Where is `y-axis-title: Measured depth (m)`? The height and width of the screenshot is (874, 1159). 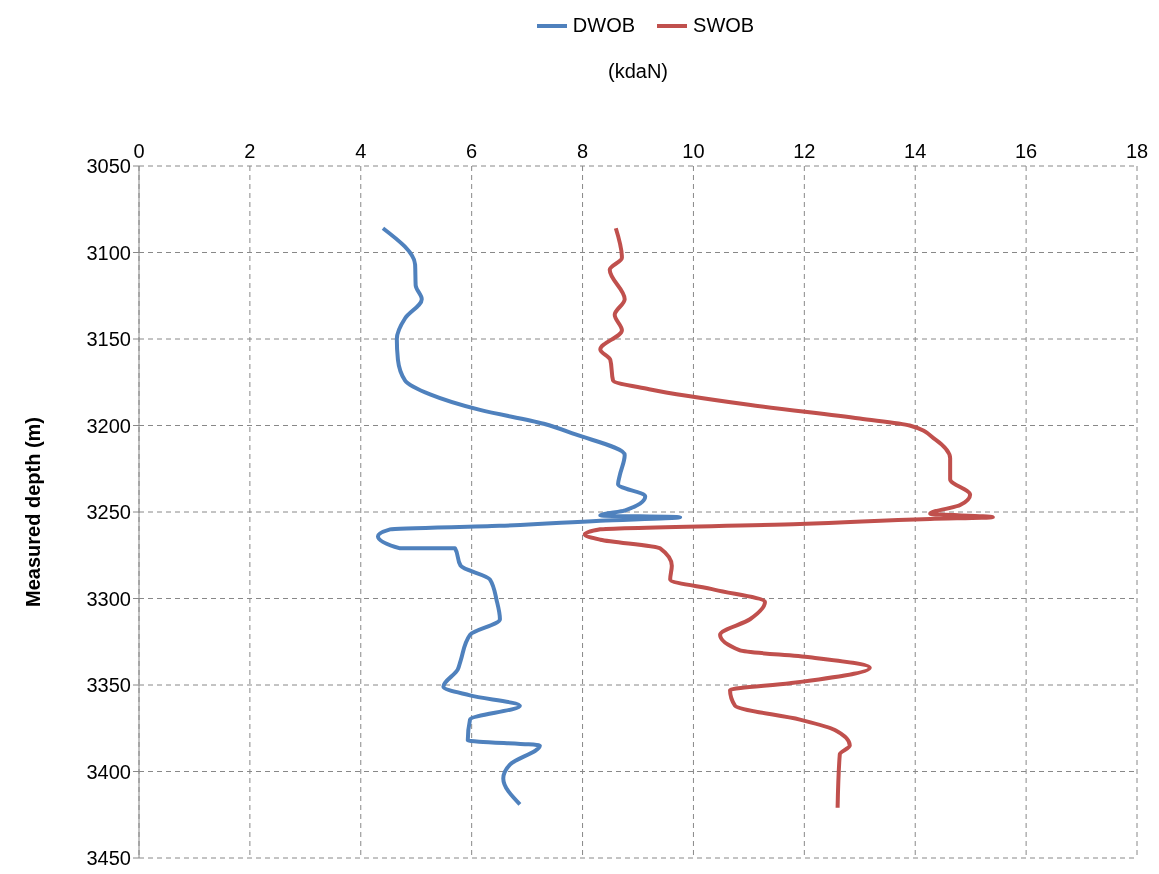
y-axis-title: Measured depth (m) is located at coordinates (33, 512).